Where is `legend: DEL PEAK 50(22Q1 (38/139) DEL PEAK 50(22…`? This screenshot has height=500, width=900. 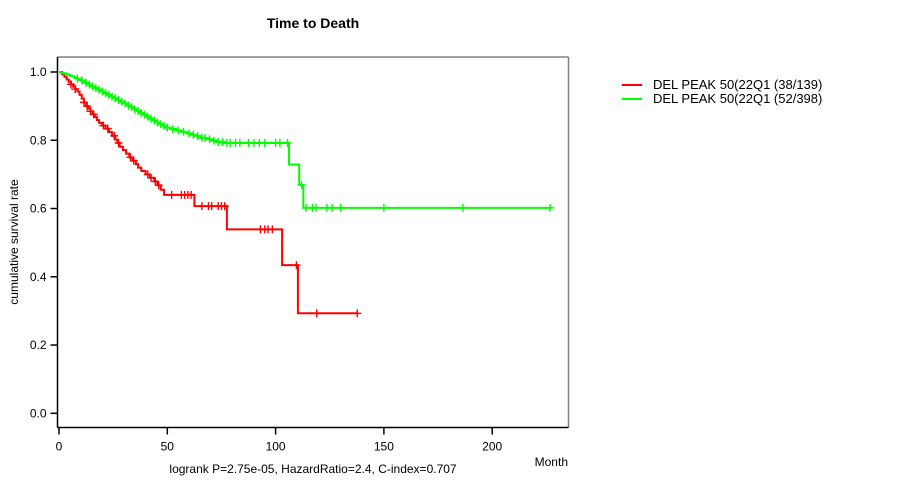 legend: DEL PEAK 50(22Q1 (38/139) DEL PEAK 50(22… is located at coordinates (722, 92).